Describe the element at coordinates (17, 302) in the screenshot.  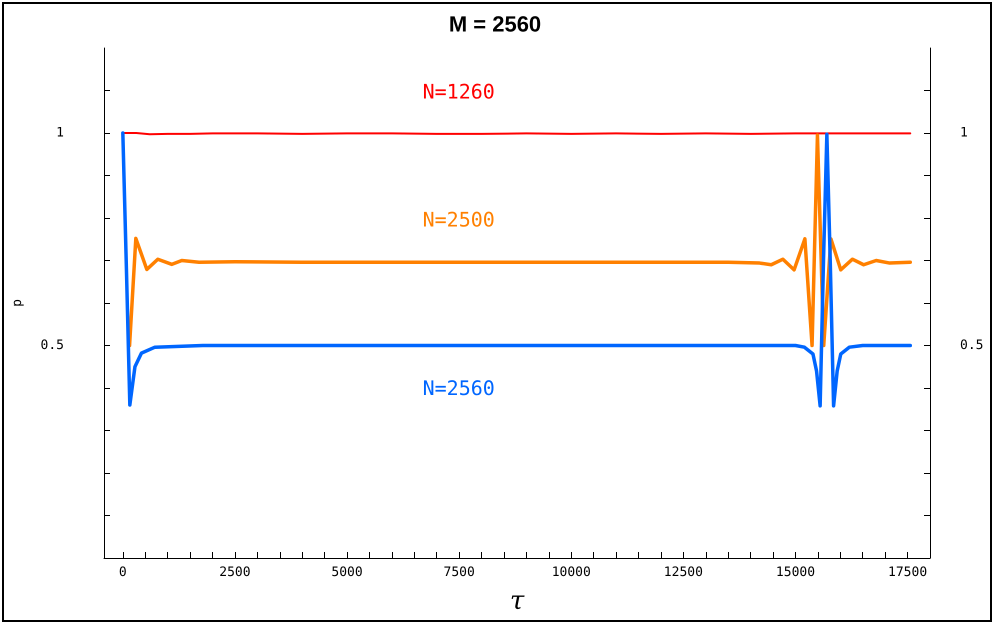
I see `y-axis-title: p` at that location.